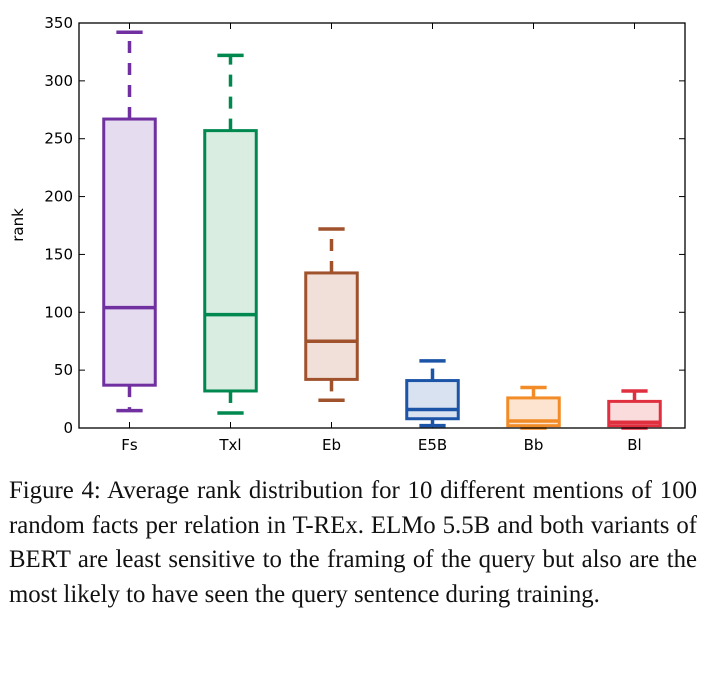  What do you see at coordinates (534, 445) in the screenshot?
I see `x-tick-label-bb: Bb` at bounding box center [534, 445].